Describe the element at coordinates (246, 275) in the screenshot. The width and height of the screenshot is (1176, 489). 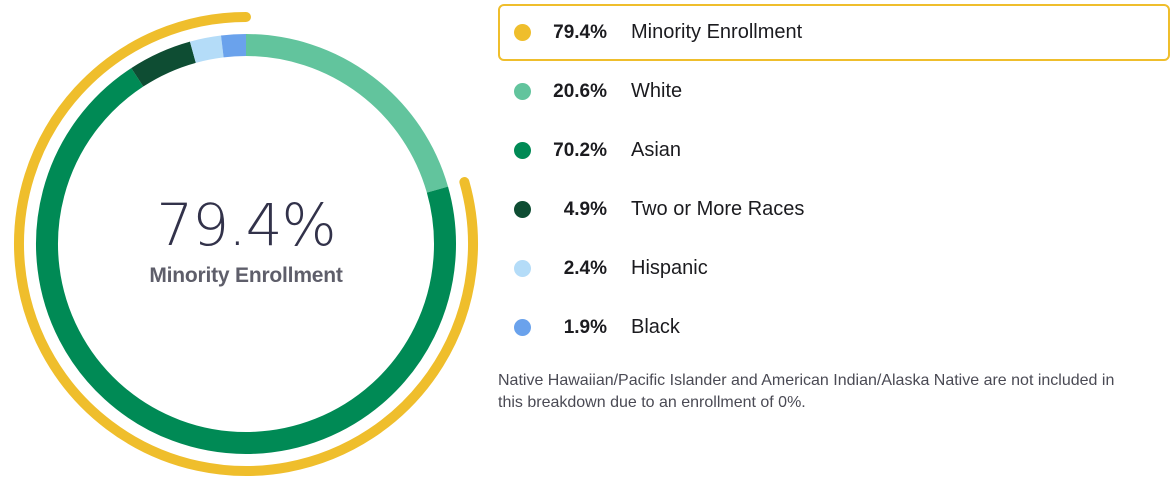
I see `center-caption: Minority Enrollment` at that location.